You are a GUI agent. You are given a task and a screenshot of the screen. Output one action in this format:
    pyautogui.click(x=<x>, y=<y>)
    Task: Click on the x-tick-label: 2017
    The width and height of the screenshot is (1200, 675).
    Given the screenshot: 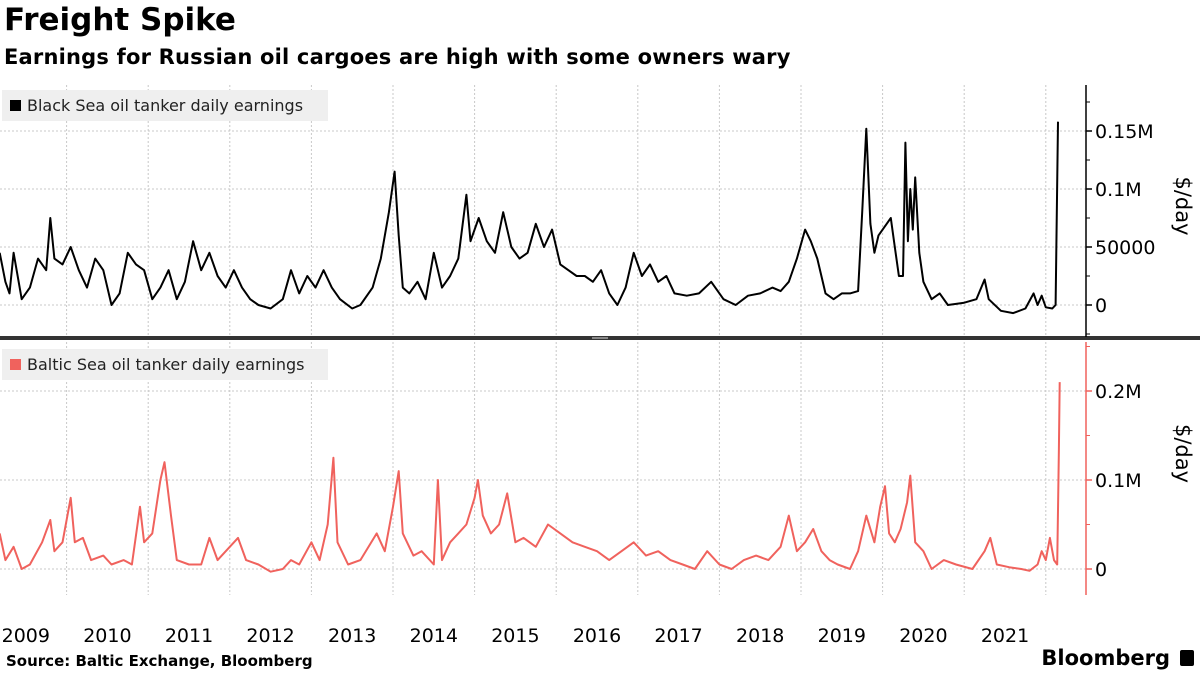 What is the action you would take?
    pyautogui.click(x=678, y=636)
    